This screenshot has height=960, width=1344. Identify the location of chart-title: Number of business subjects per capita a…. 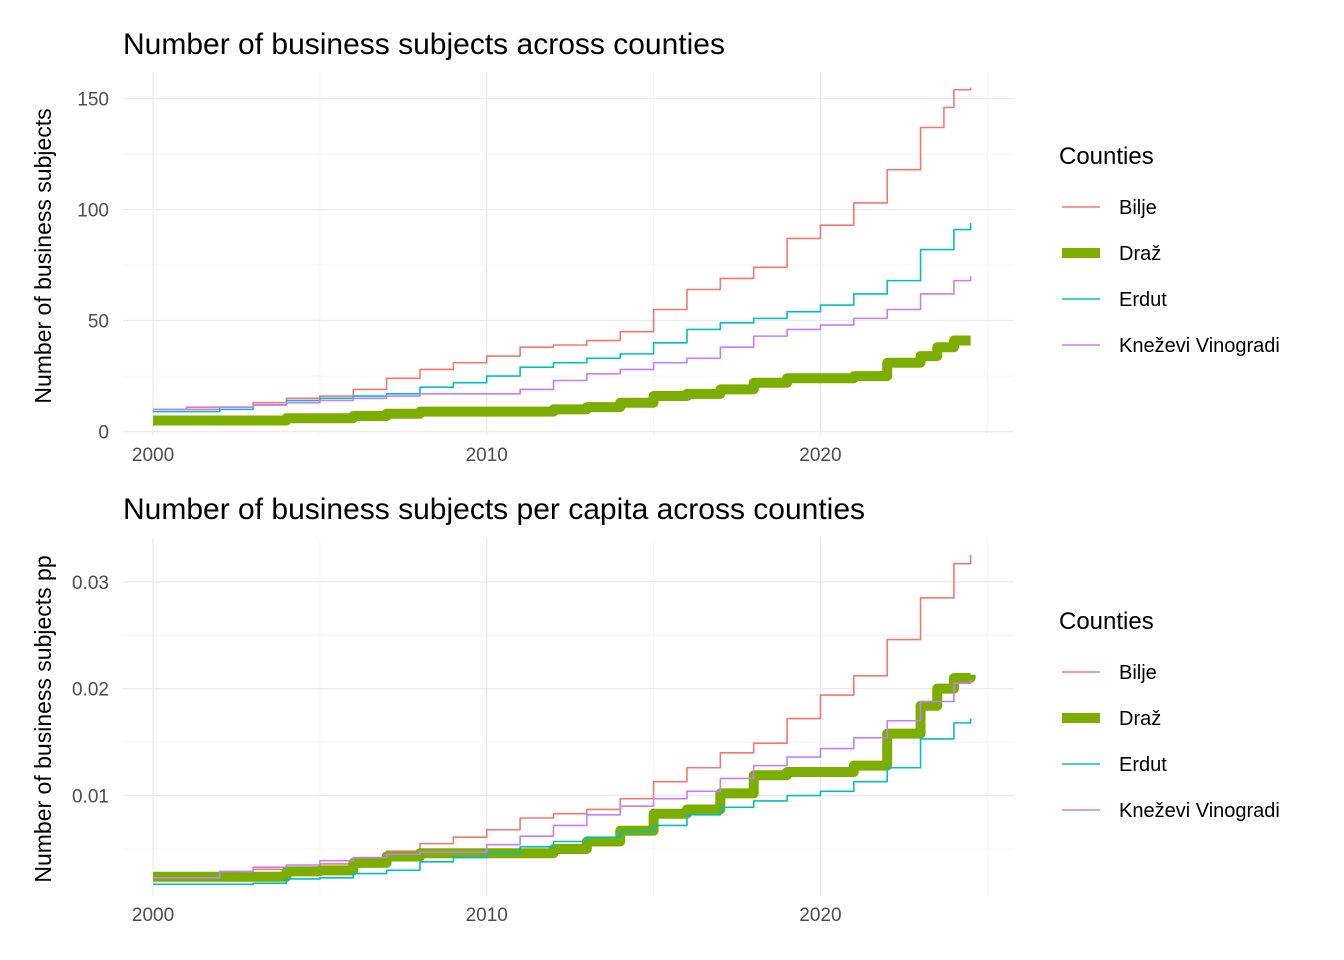
(494, 509).